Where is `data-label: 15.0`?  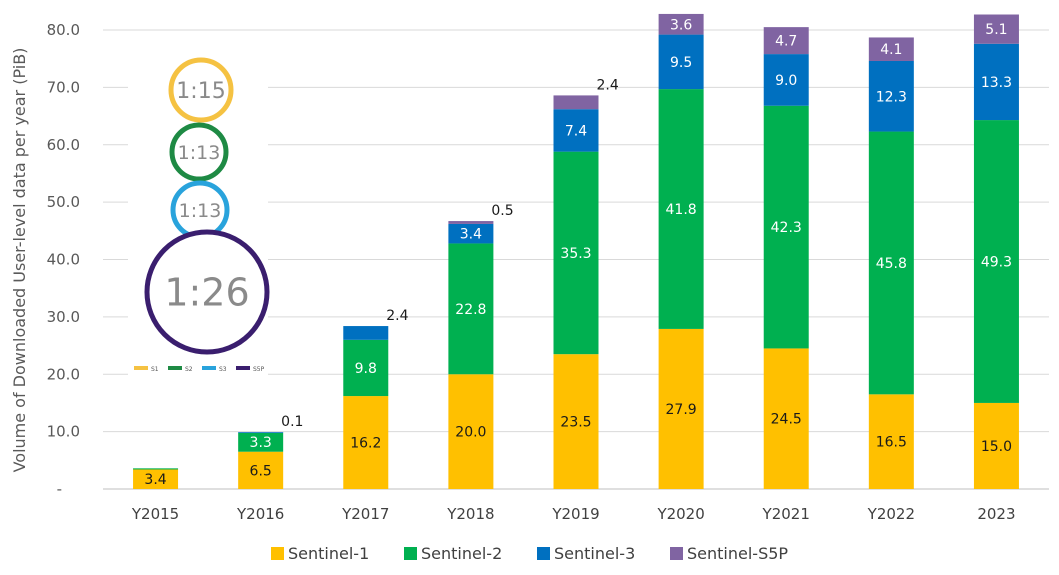
data-label: 15.0 is located at coordinates (996, 447).